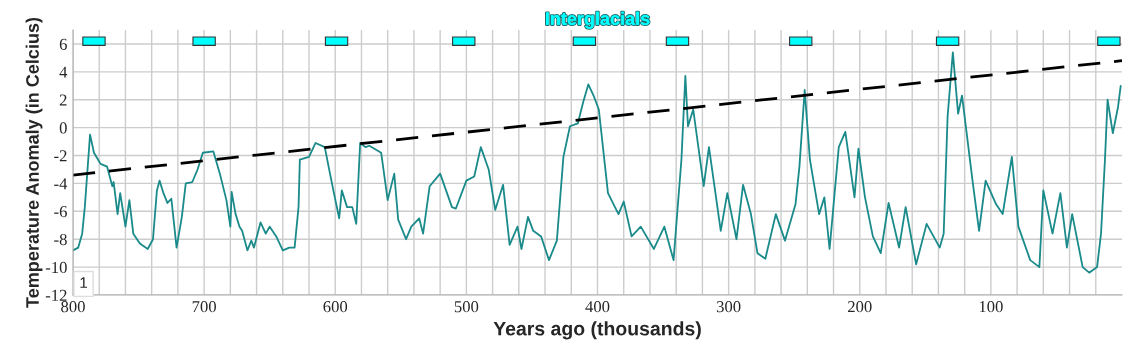 The width and height of the screenshot is (1125, 342). Describe the element at coordinates (60, 156) in the screenshot. I see `y-tick-label: -2` at that location.